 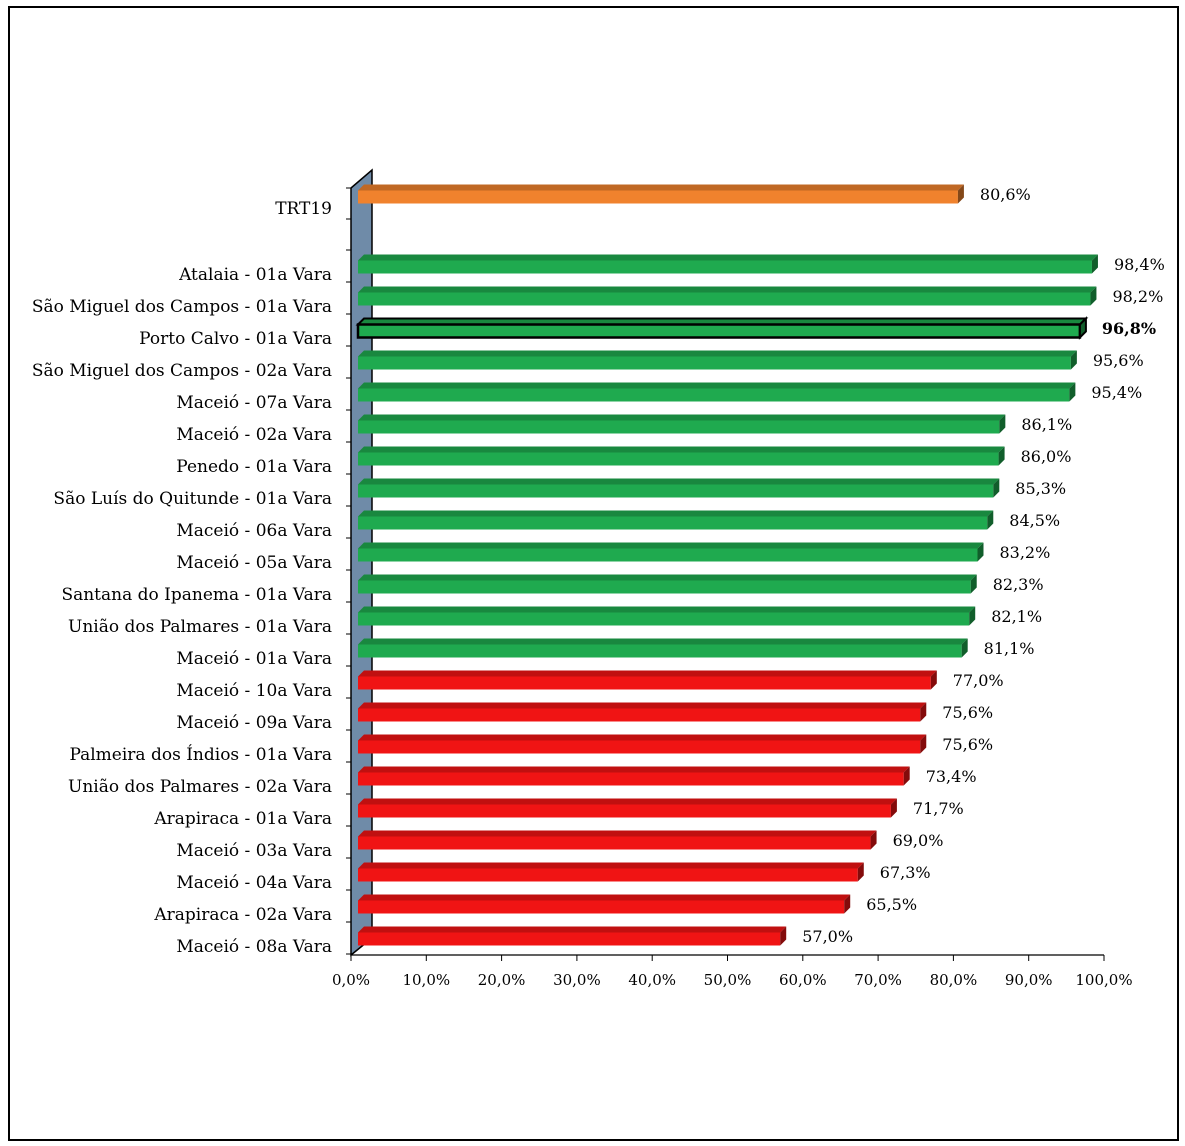 I want to click on x-tick-label: 10,0%, so click(x=426, y=980).